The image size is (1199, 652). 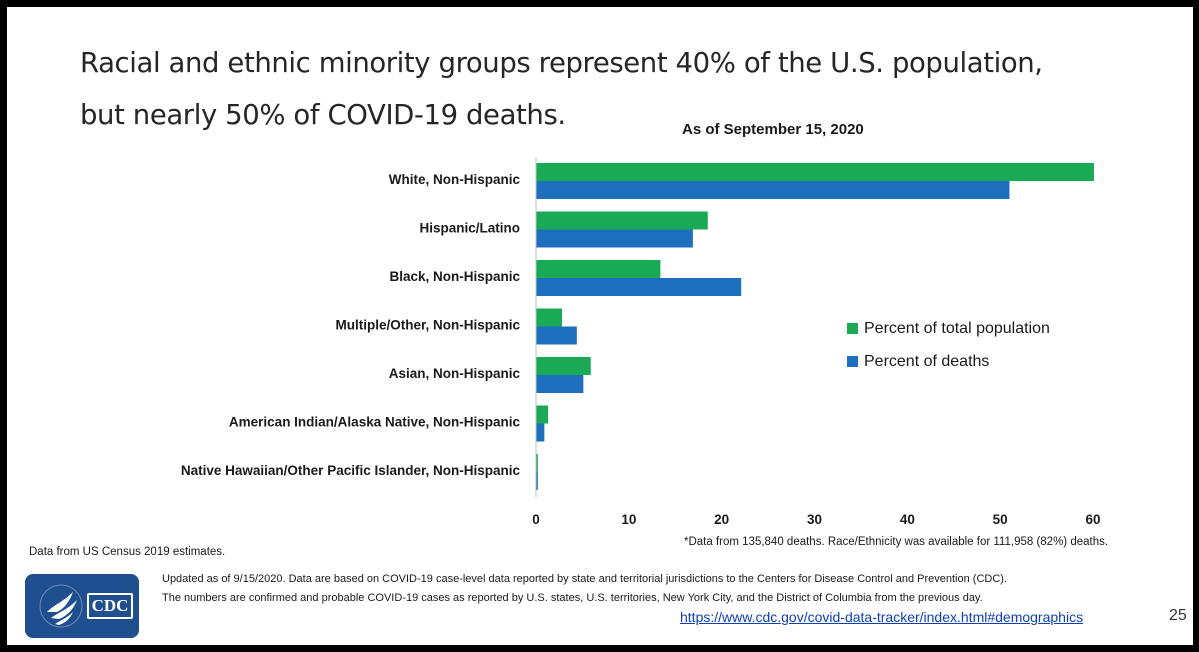 I want to click on chart-title: As of September 15, 2020, so click(x=773, y=129).